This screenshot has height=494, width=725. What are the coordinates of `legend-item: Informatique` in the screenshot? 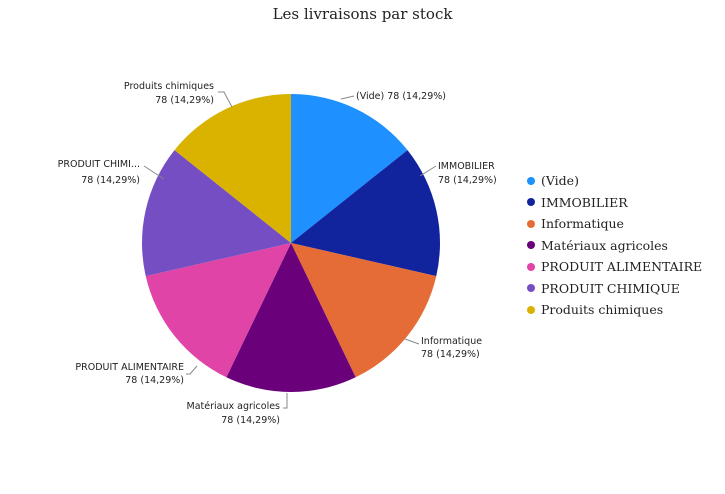 It's located at (614, 224).